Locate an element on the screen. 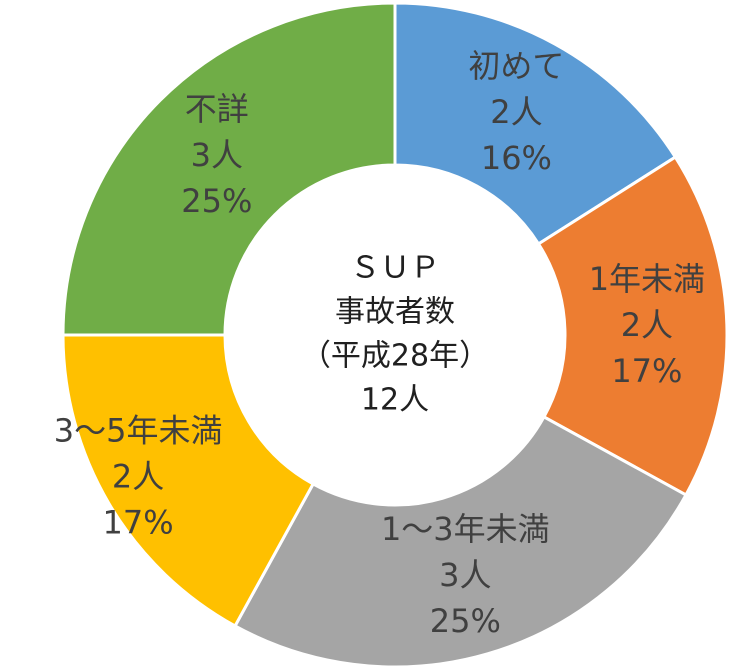 The image size is (740, 670). center-text: 12人 is located at coordinates (395, 400).